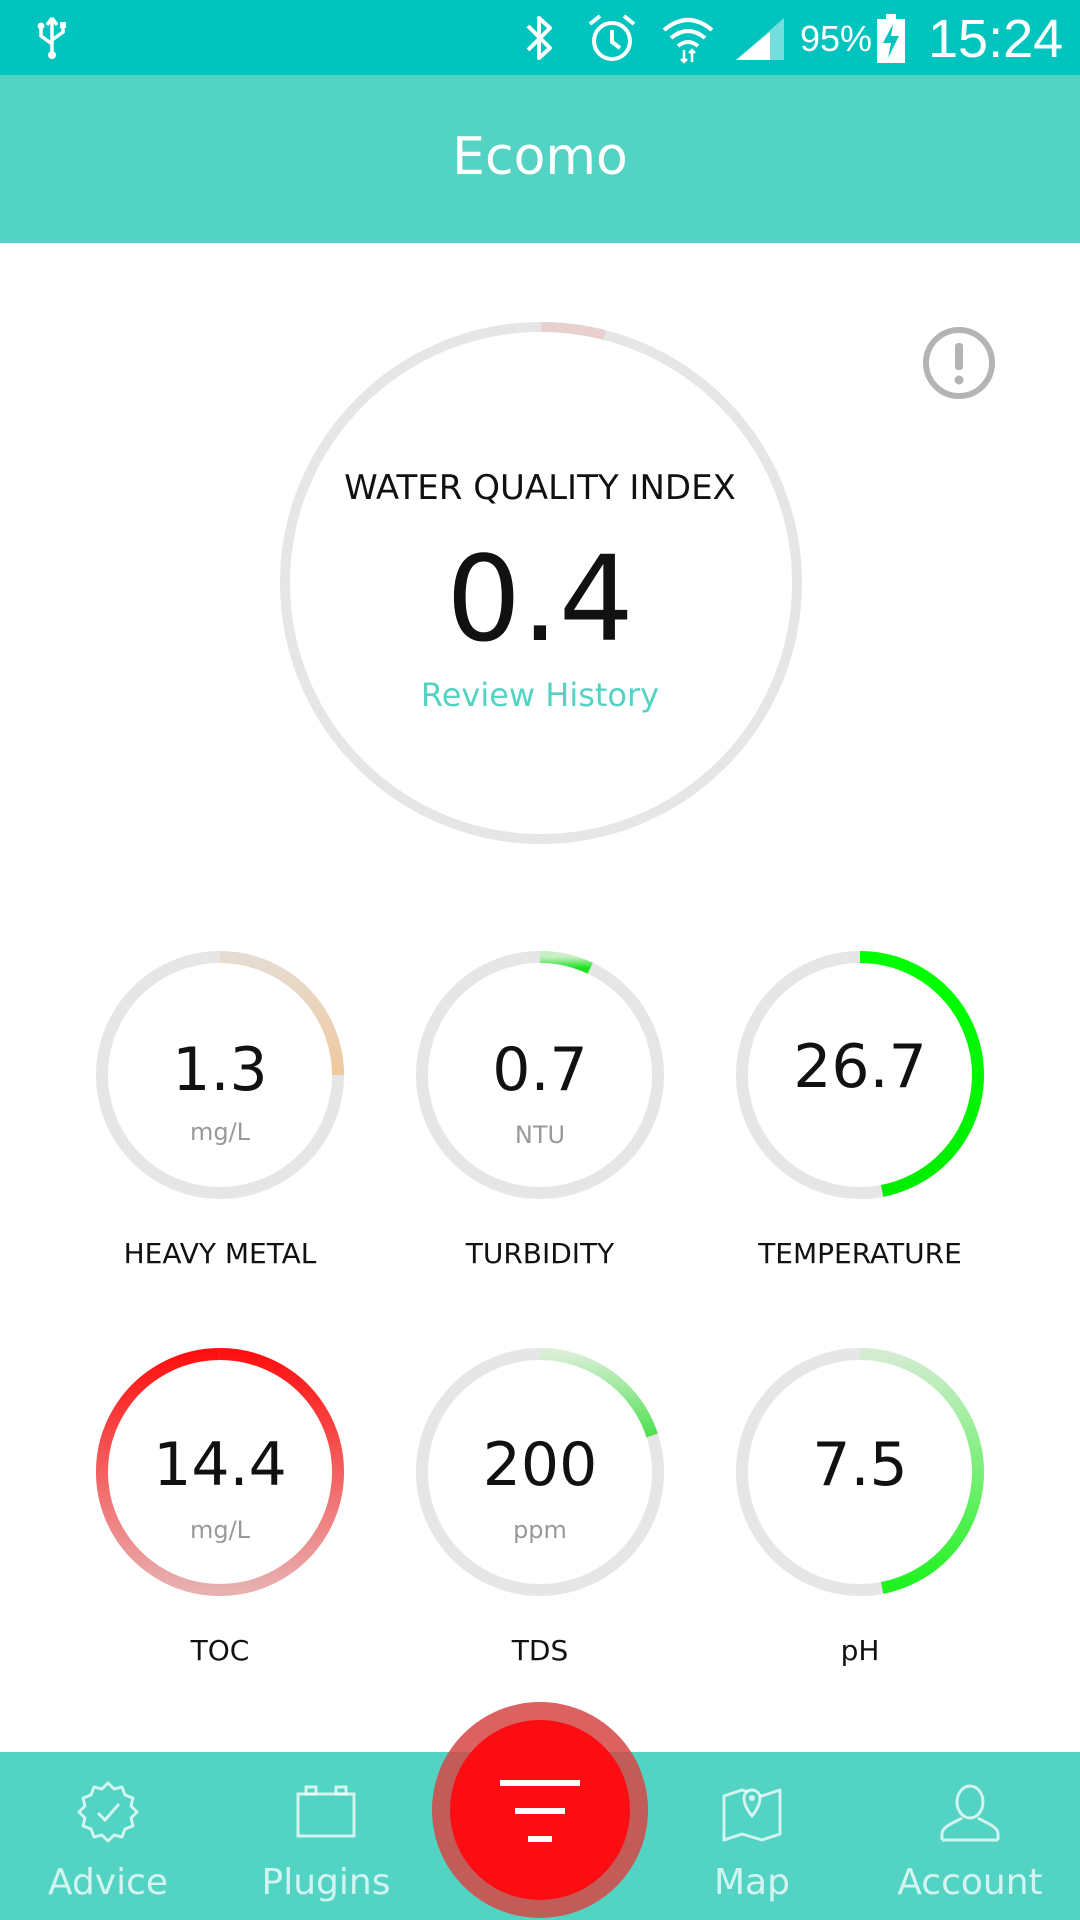 The width and height of the screenshot is (1080, 1920). What do you see at coordinates (540, 1465) in the screenshot?
I see `metric-value: 200` at bounding box center [540, 1465].